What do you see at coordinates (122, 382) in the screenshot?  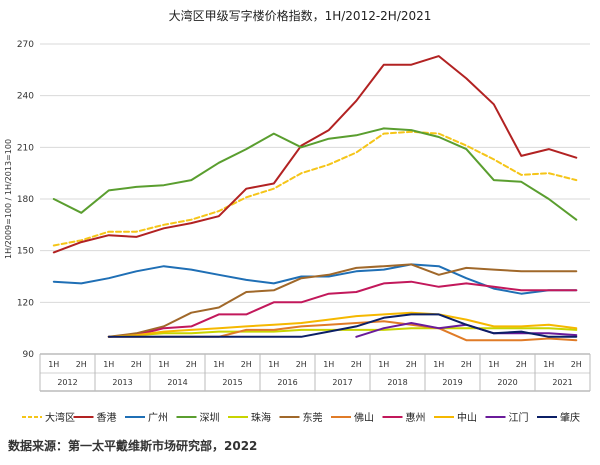 I see `year-label: 2013` at bounding box center [122, 382].